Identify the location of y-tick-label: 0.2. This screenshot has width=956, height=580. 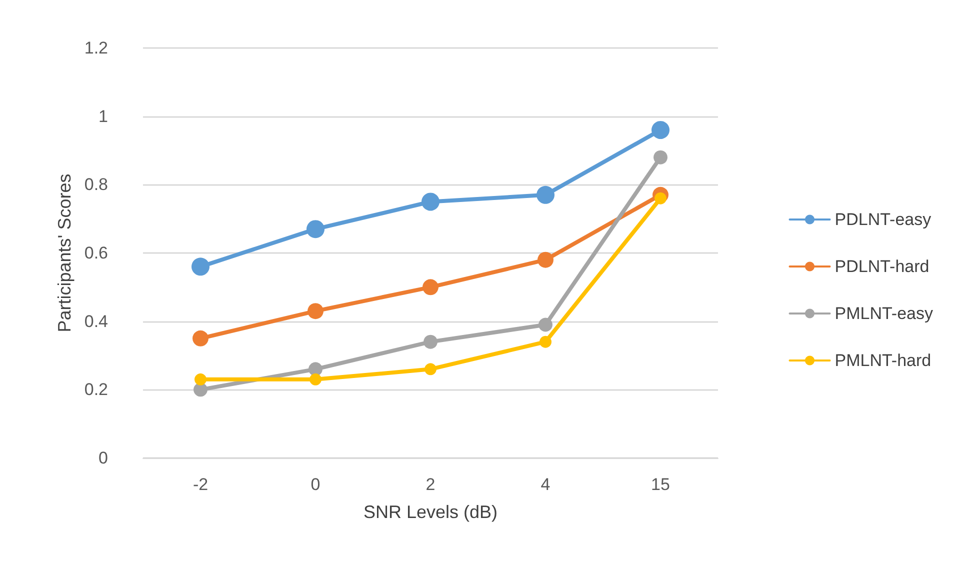
(96, 390).